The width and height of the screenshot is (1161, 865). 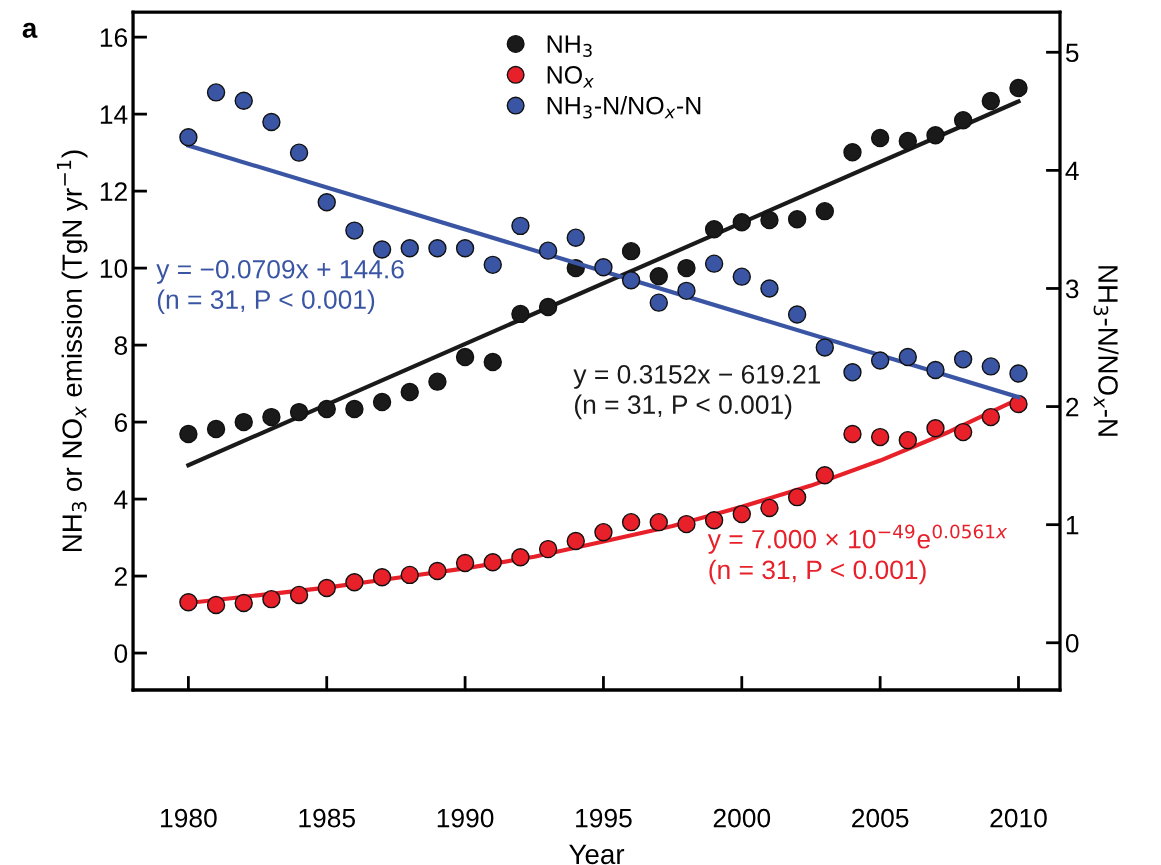 I want to click on x-tick-label: 1990, so click(x=465, y=818).